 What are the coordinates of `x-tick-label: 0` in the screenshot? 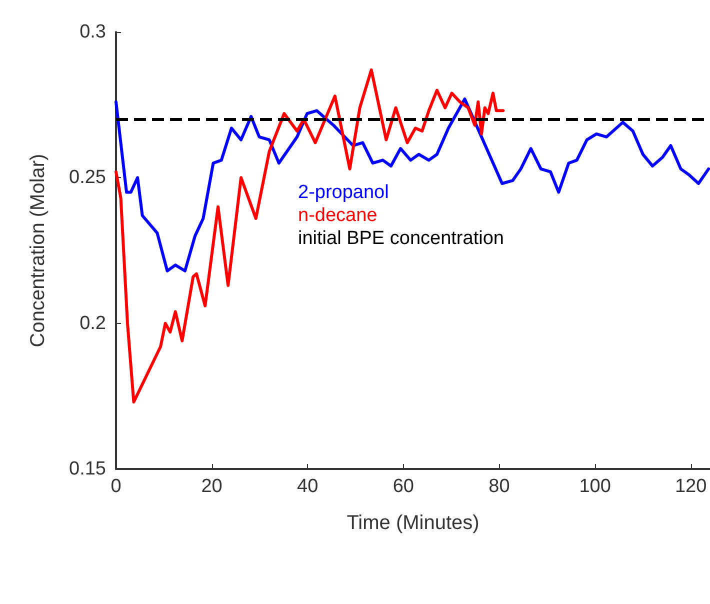 It's located at (116, 486).